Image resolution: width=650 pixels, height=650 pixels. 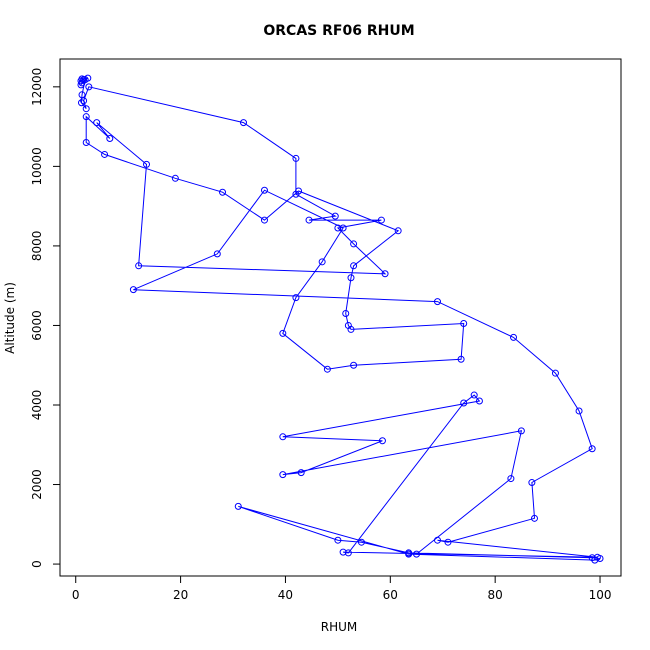 What do you see at coordinates (342, 588) in the screenshot?
I see `x-axis: 0 20 40 60 80 100` at bounding box center [342, 588].